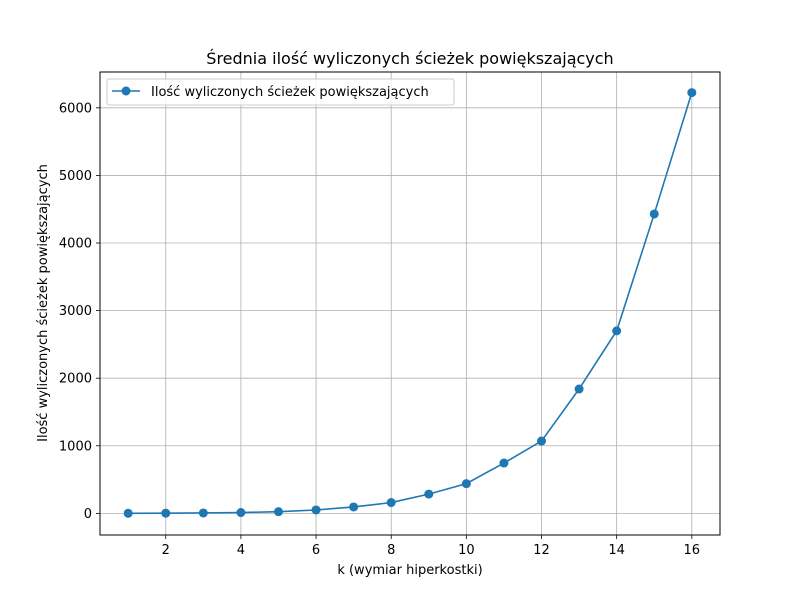  I want to click on x-tick-label: 16, so click(692, 550).